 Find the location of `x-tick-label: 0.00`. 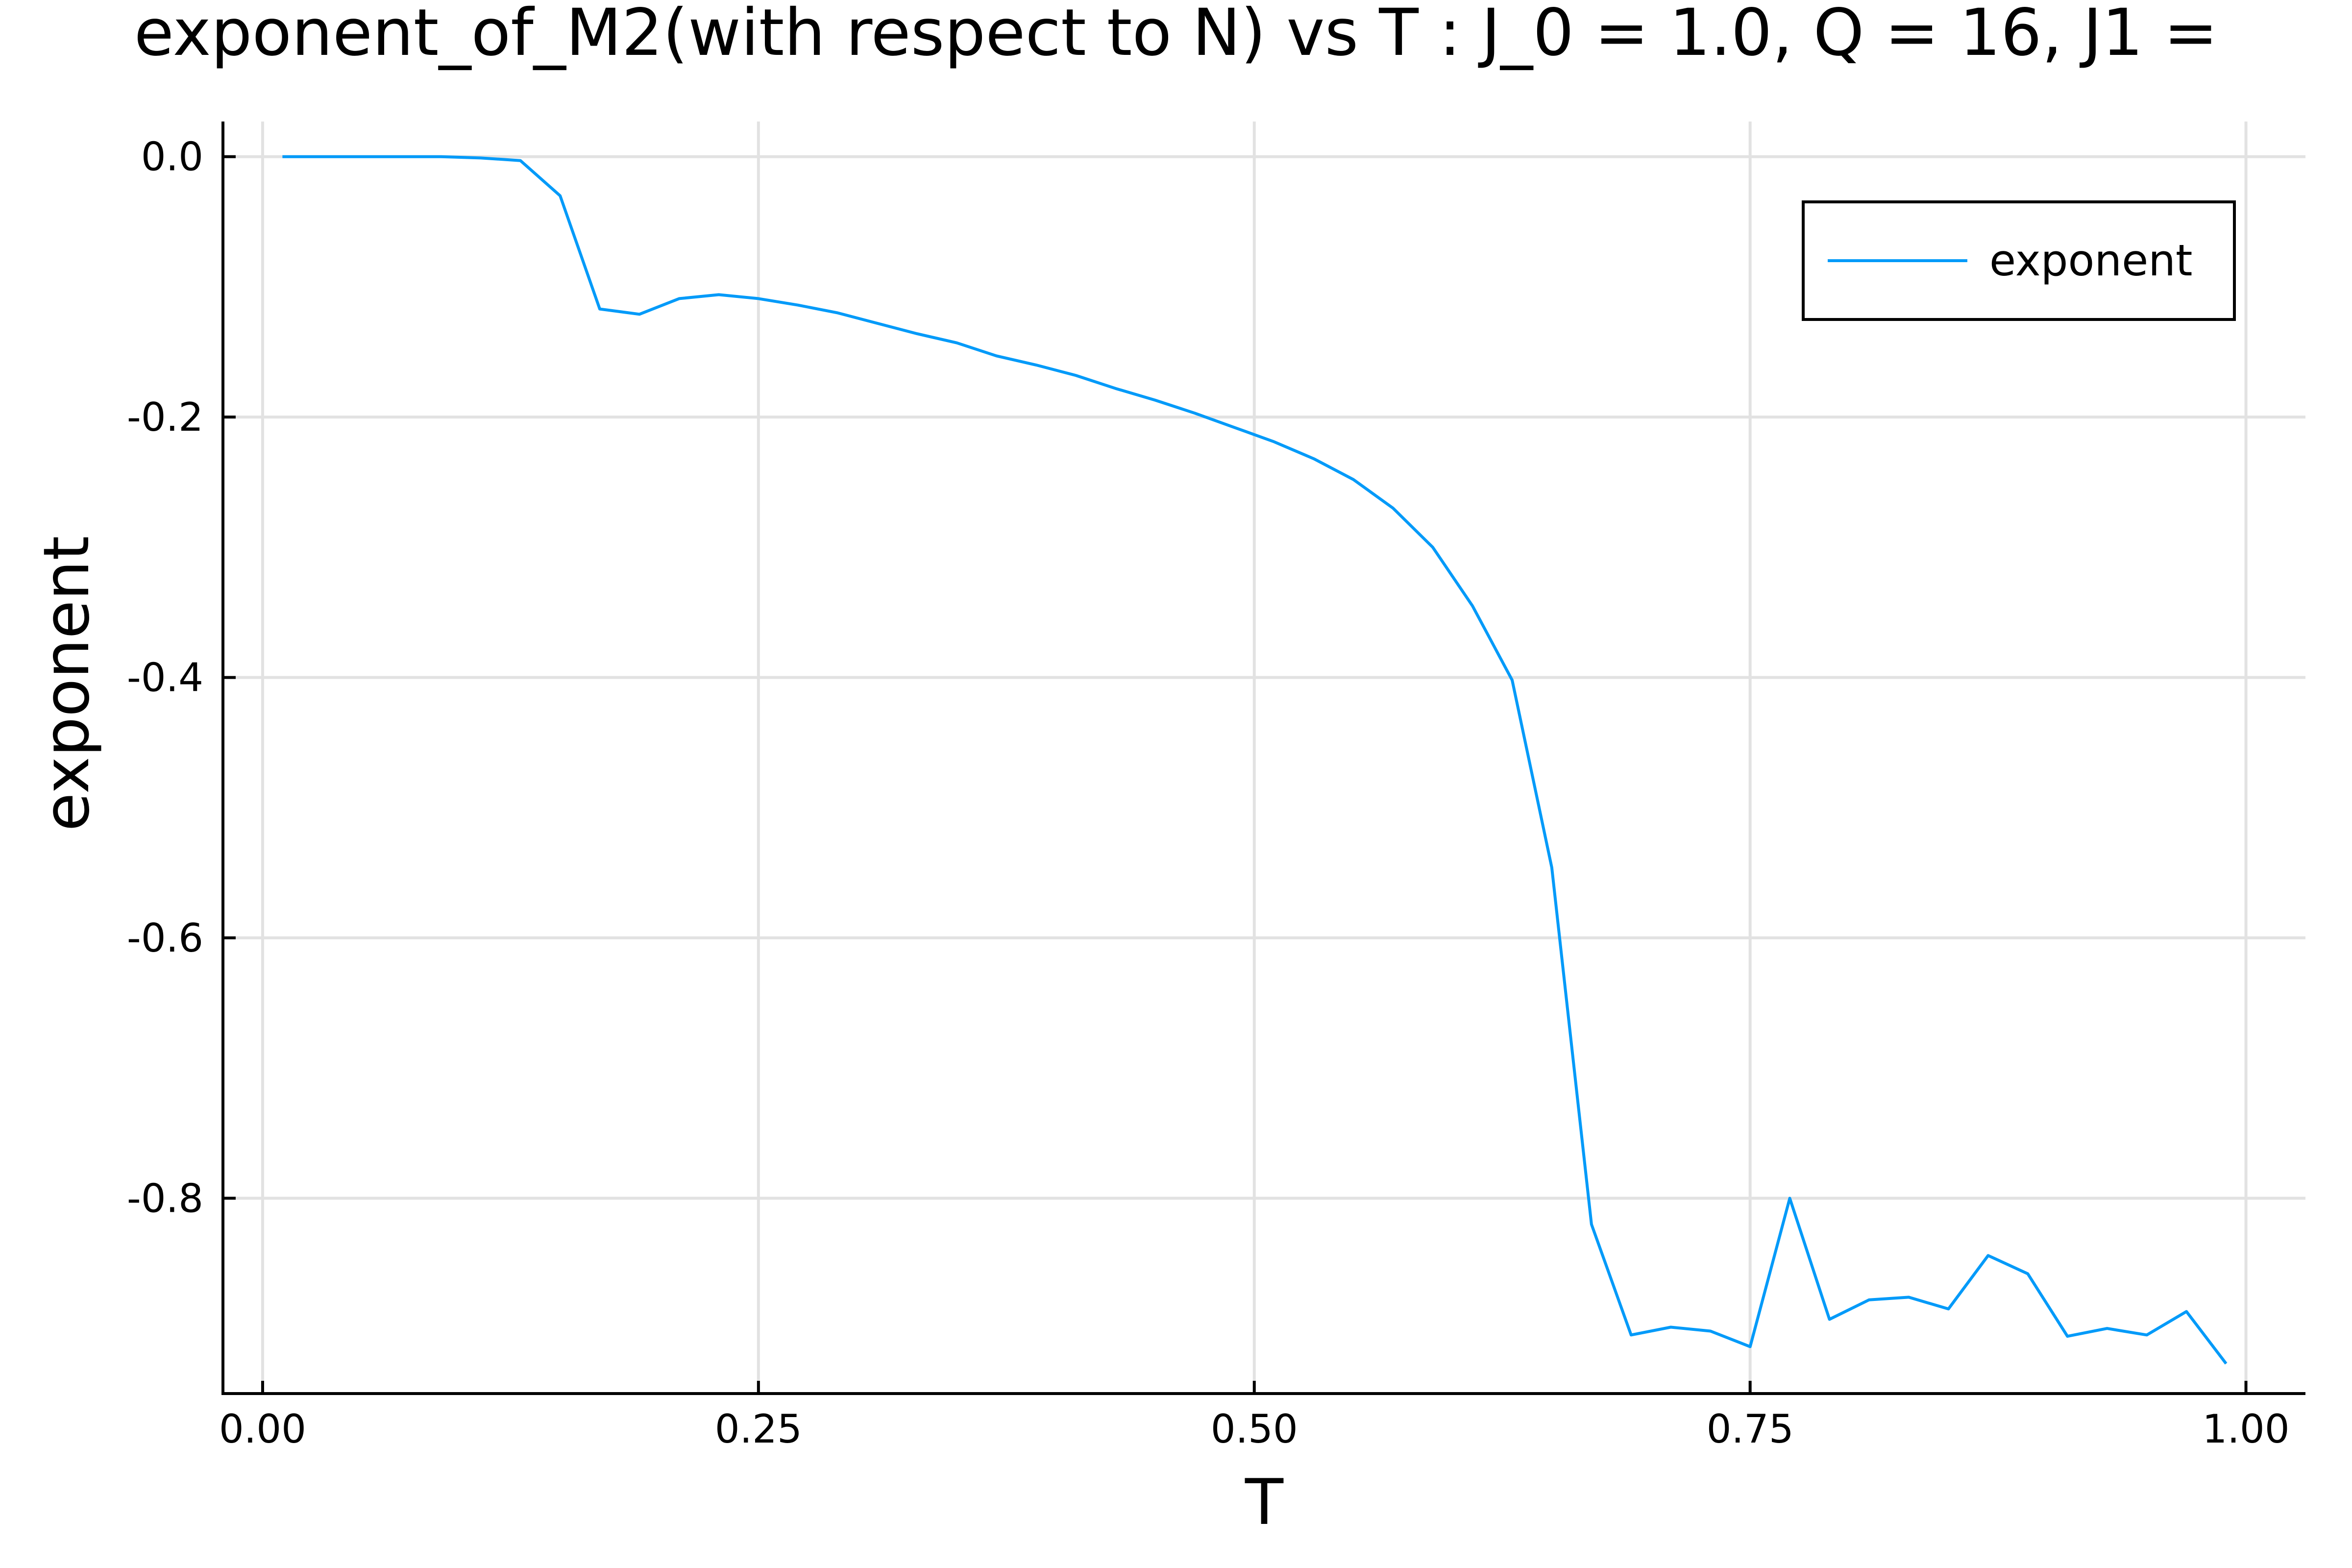

x-tick-label: 0.00 is located at coordinates (262, 1429).